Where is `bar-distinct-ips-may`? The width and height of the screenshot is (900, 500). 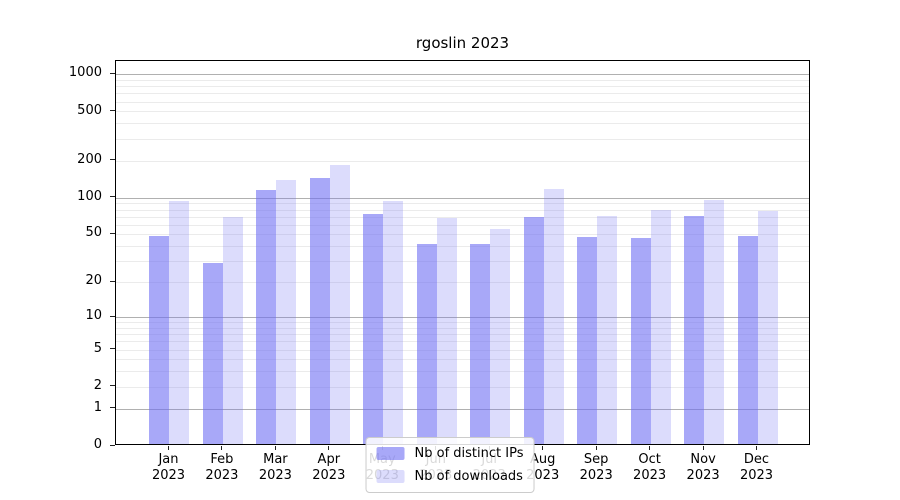
bar-distinct-ips-may is located at coordinates (373, 328).